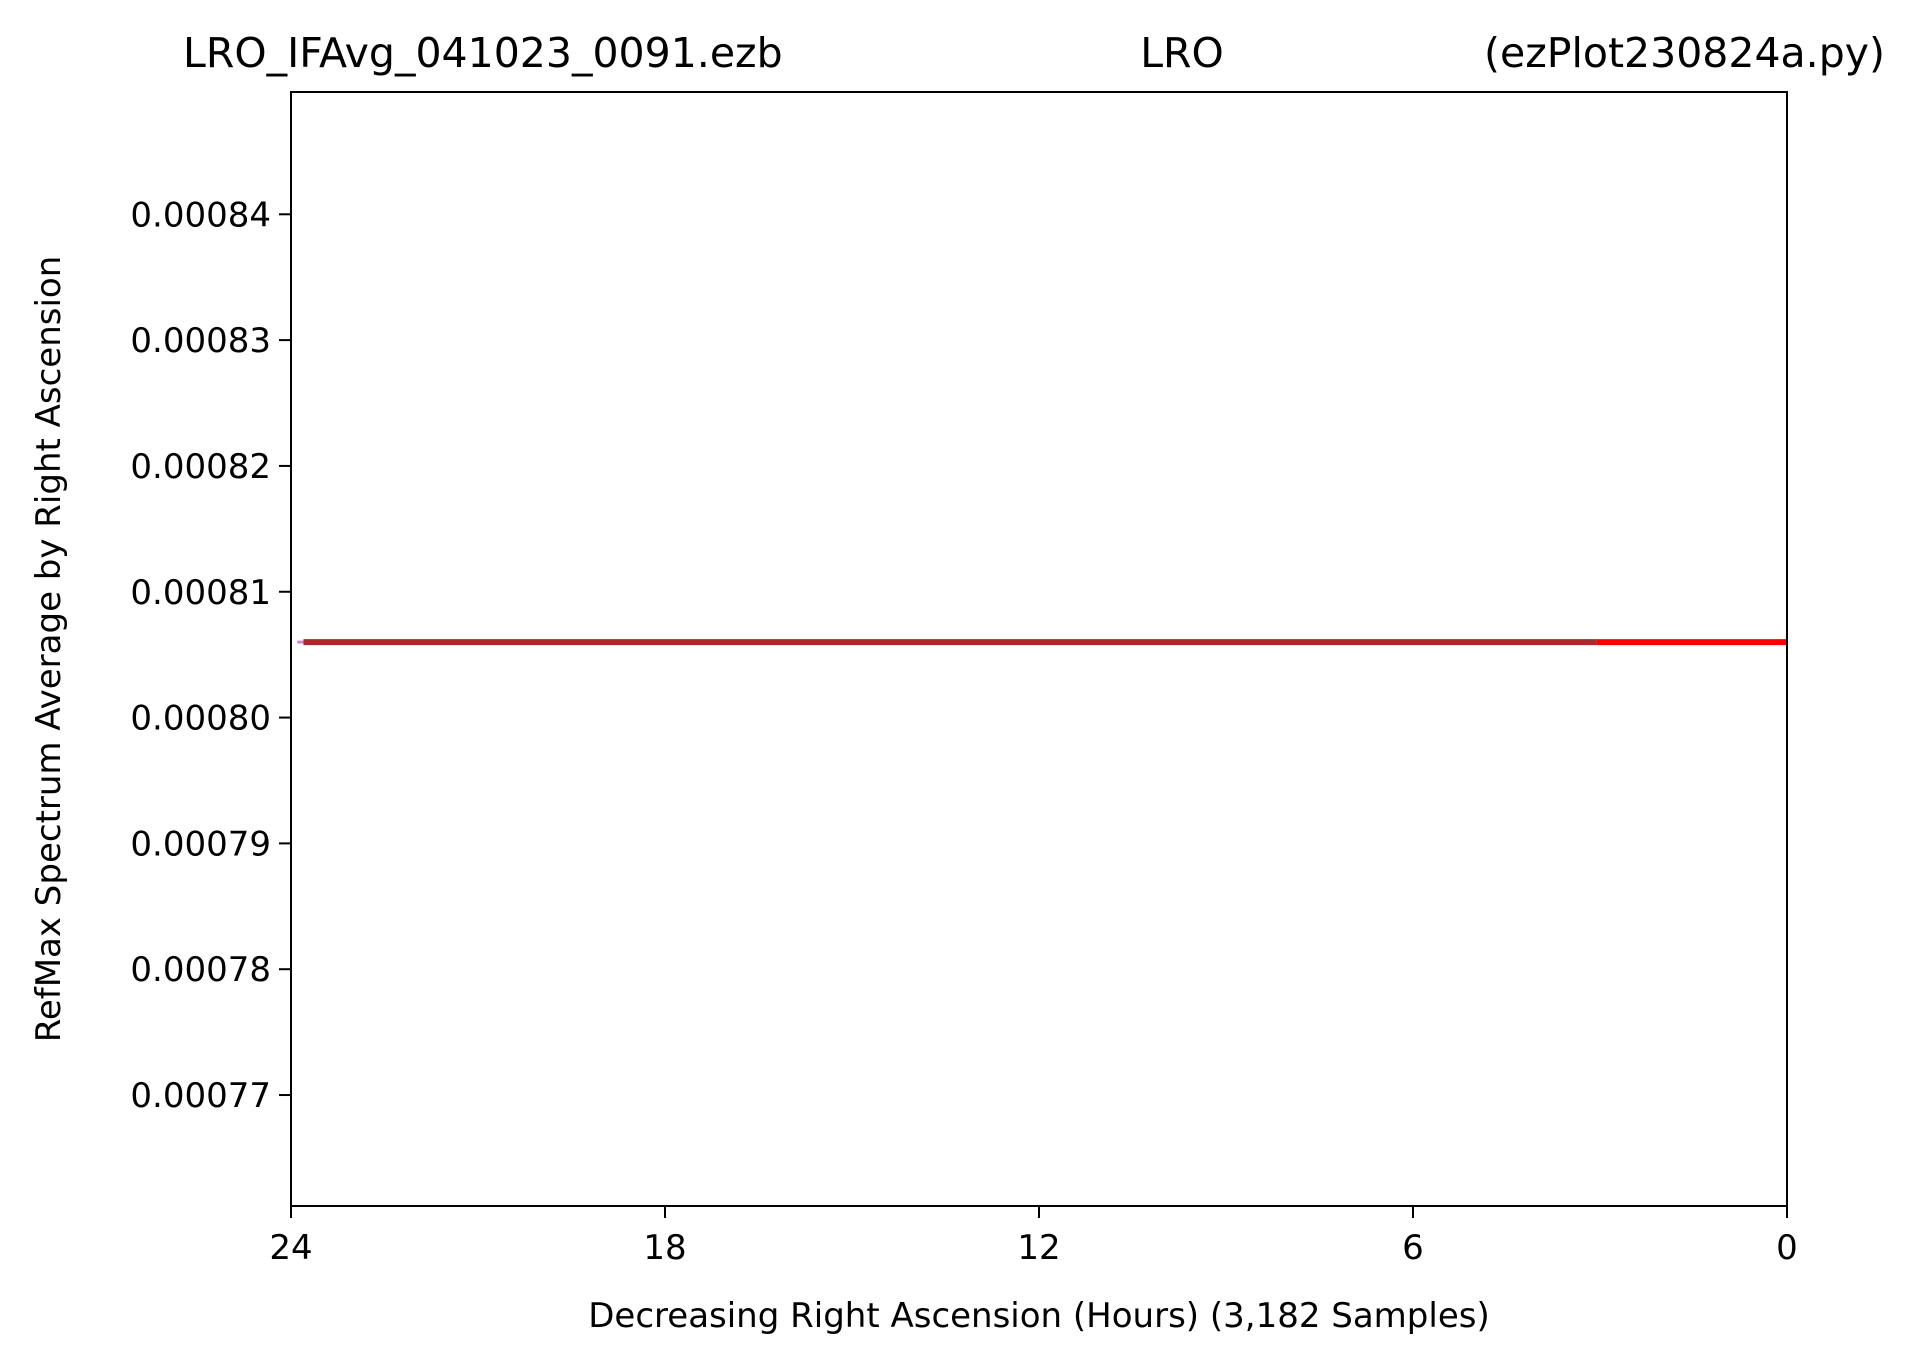 The height and width of the screenshot is (1361, 1907). What do you see at coordinates (483, 53) in the screenshot?
I see `chart-title-file: LRO_IFAvg_041023_0091.ezb` at bounding box center [483, 53].